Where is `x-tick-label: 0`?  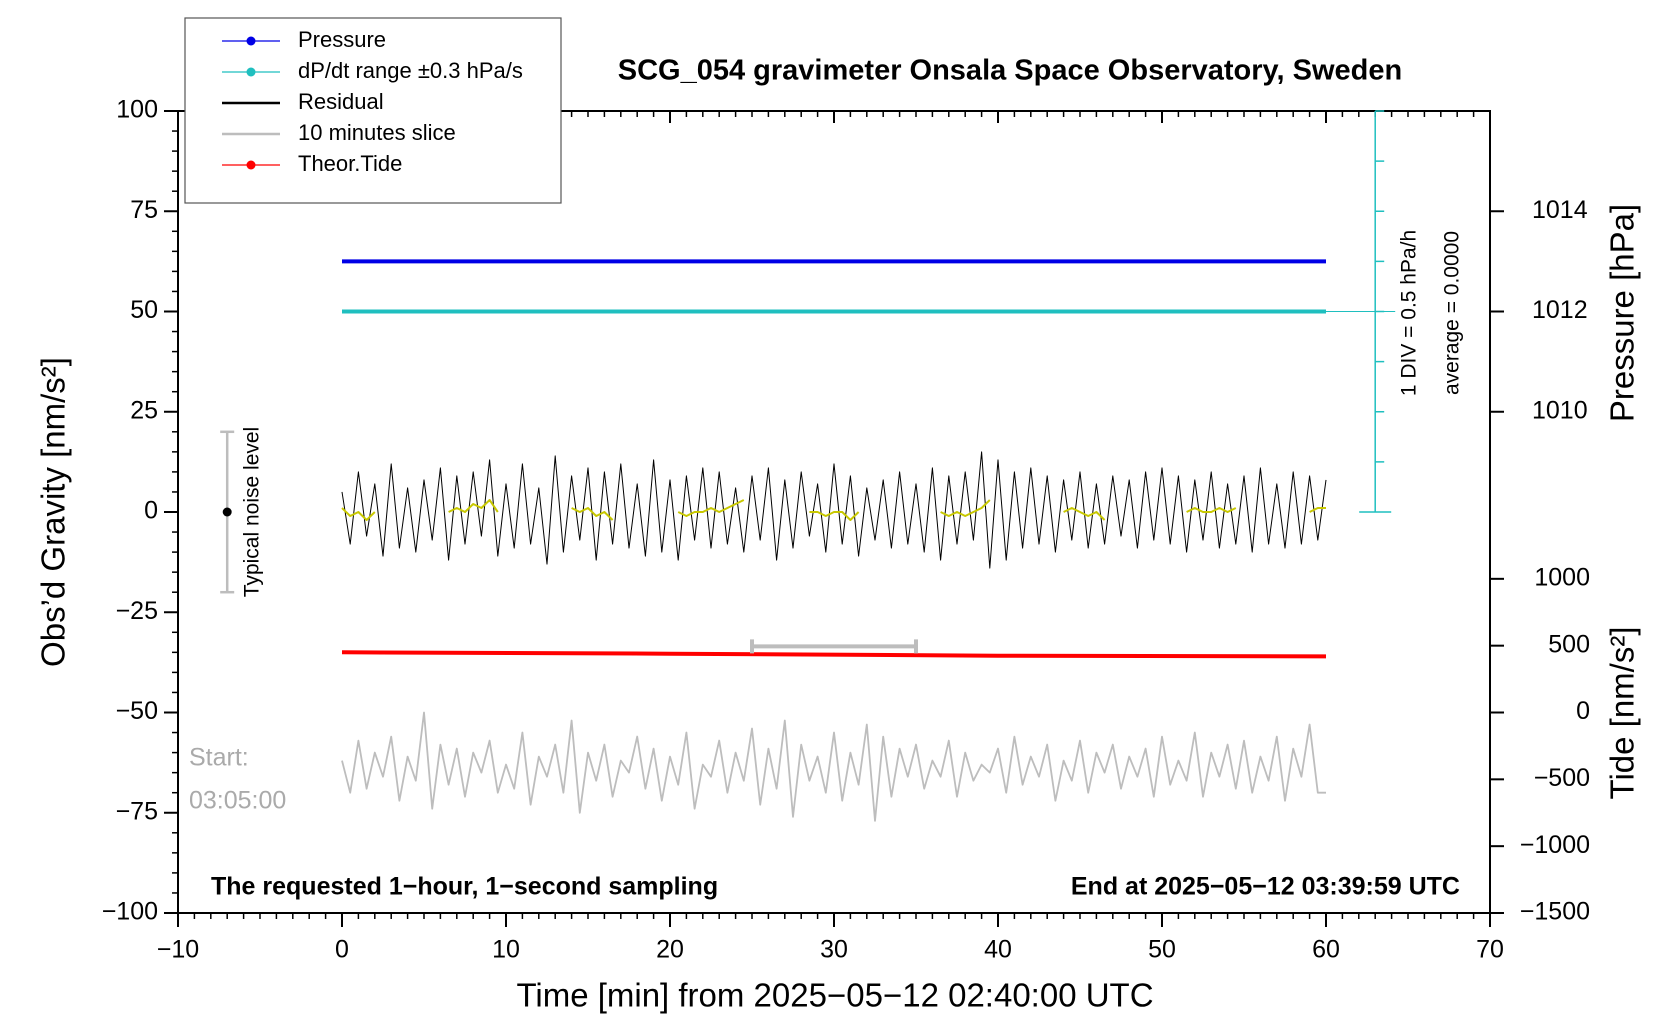 x-tick-label: 0 is located at coordinates (342, 950).